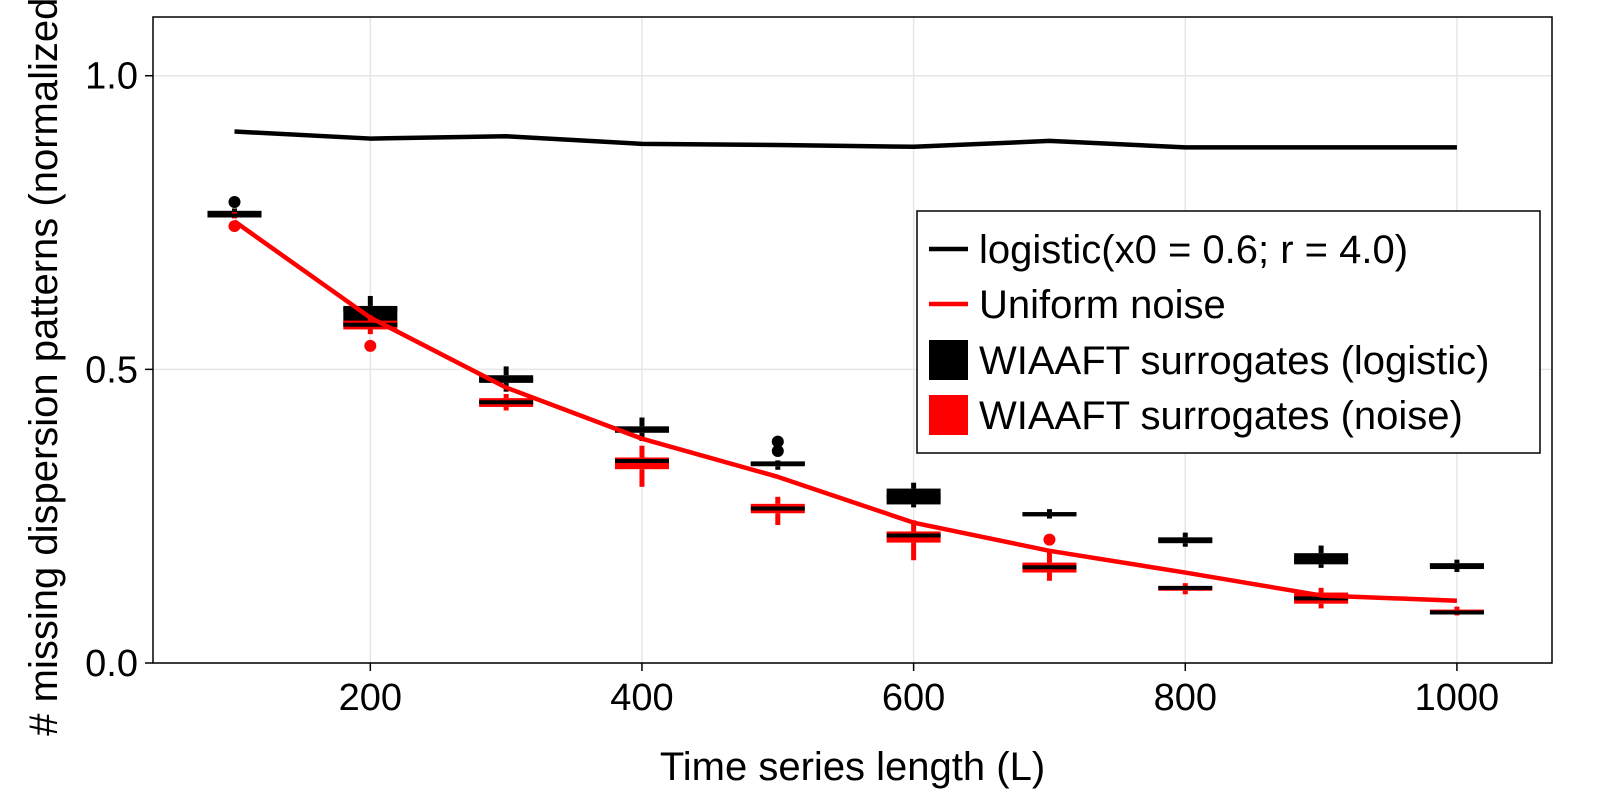  I want to click on x-tick-label: 200, so click(370, 698).